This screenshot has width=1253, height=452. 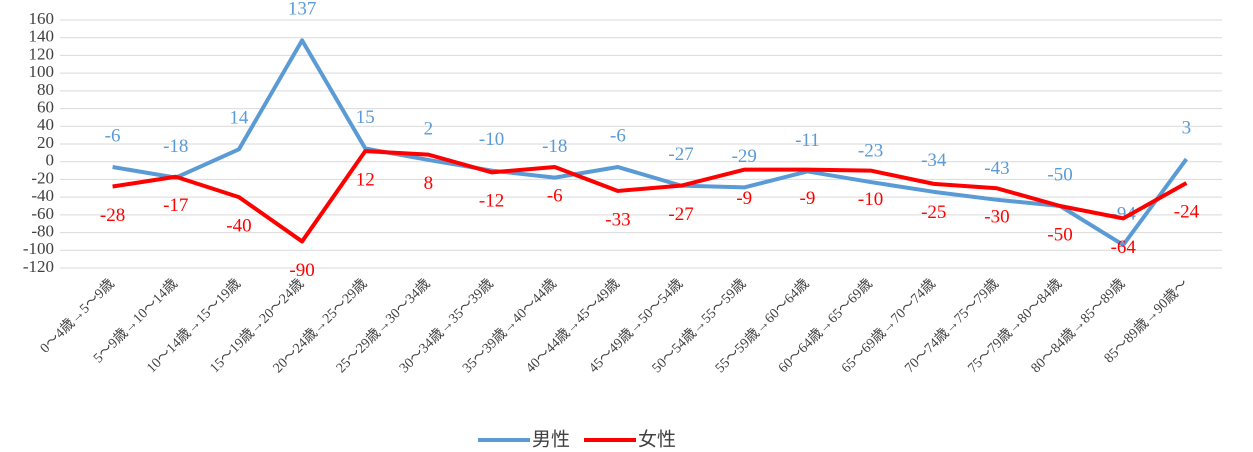 What do you see at coordinates (42, 71) in the screenshot?
I see `y-tick-label: 100` at bounding box center [42, 71].